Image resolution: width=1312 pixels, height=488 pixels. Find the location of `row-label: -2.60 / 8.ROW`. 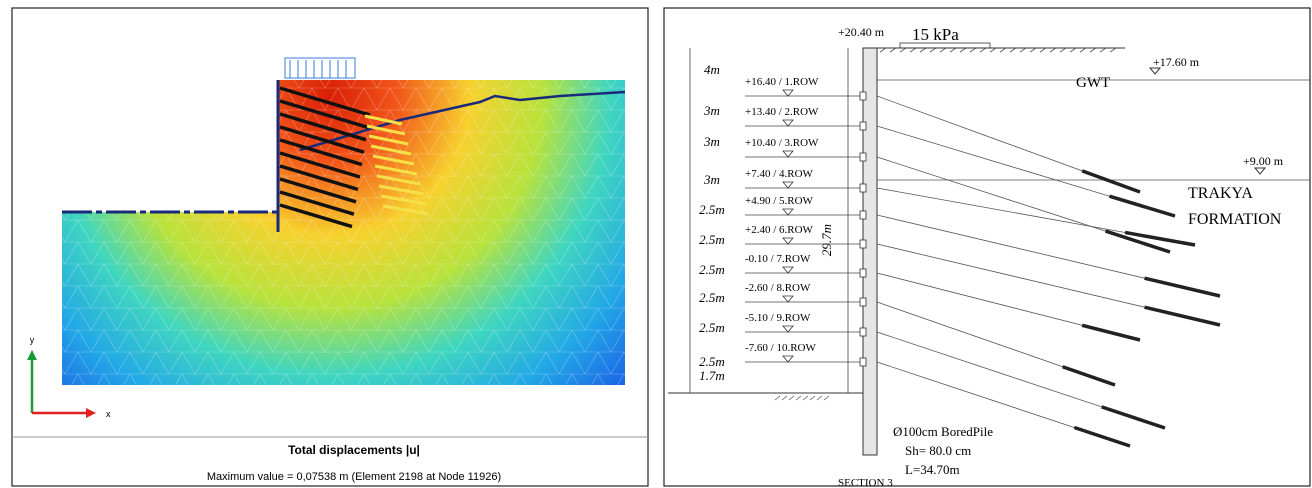

row-label: -2.60 / 8.ROW is located at coordinates (778, 288).